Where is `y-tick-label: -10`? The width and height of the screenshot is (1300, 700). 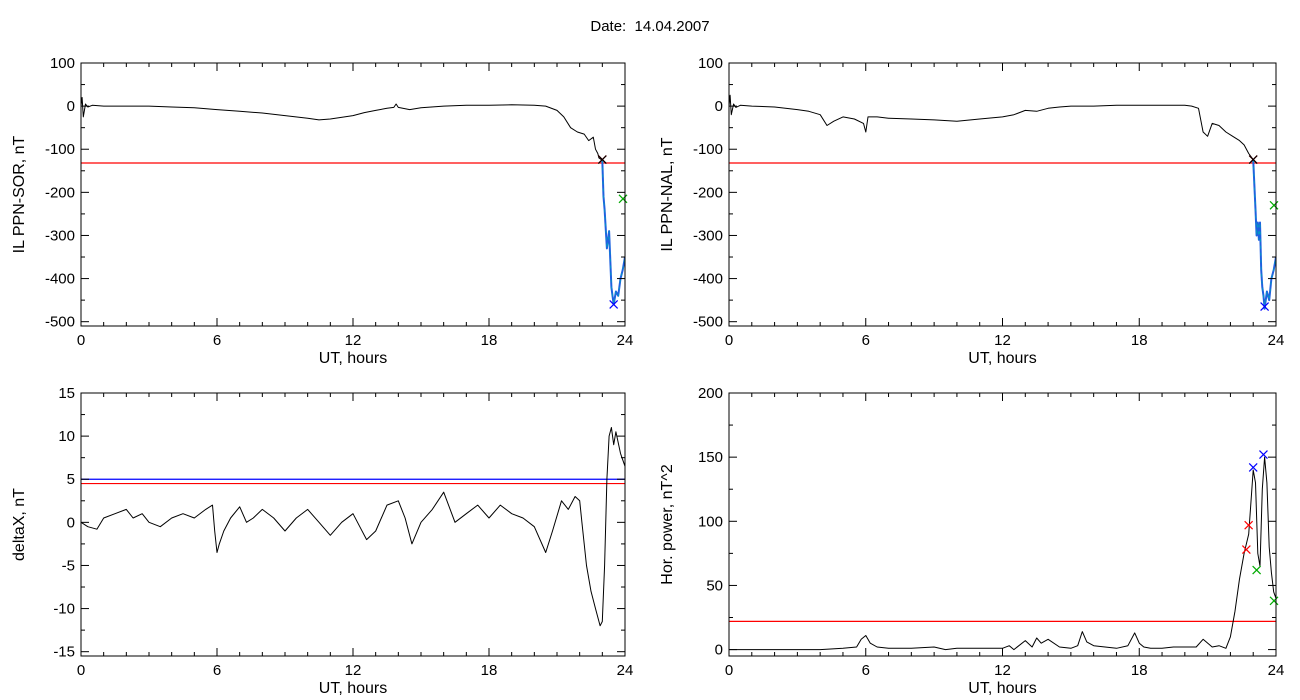
y-tick-label: -10 is located at coordinates (64, 609).